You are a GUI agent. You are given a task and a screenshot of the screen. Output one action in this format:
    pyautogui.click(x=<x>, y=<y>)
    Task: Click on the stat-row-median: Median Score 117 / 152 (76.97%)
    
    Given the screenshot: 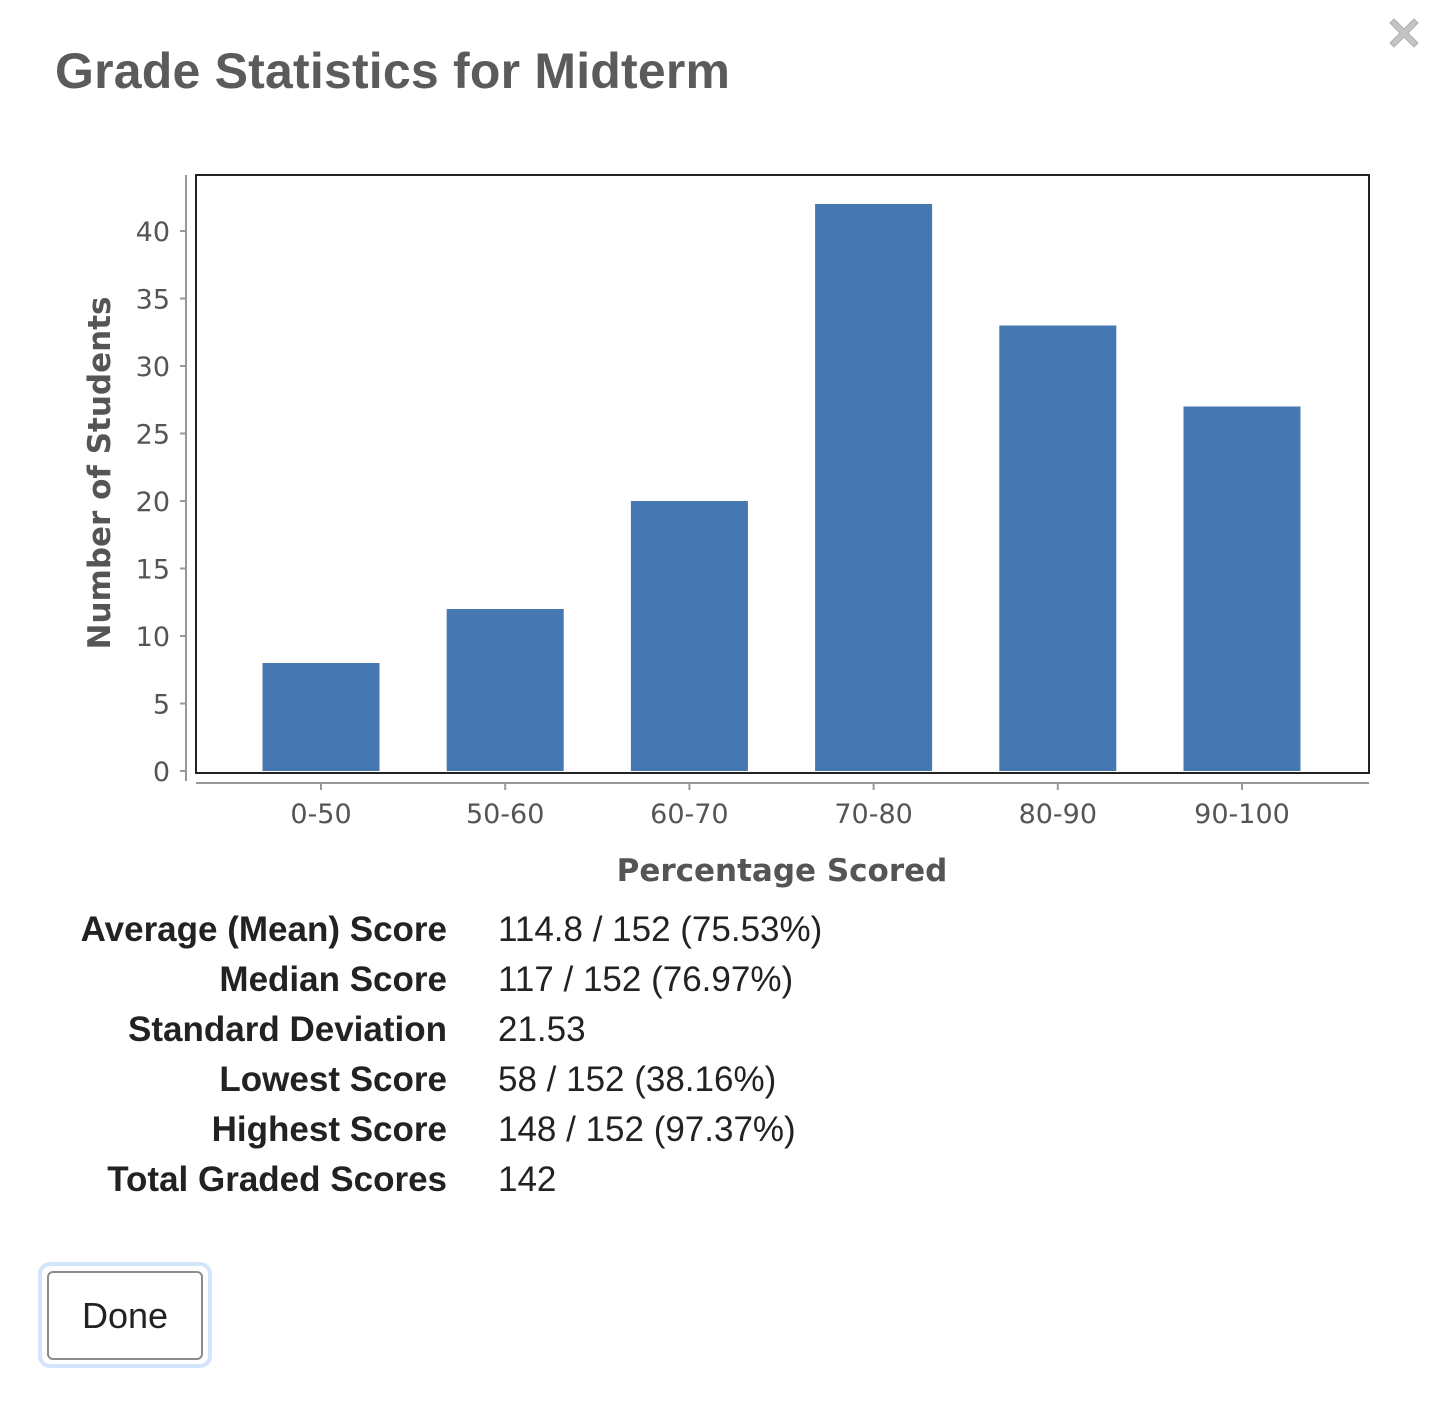 What is the action you would take?
    pyautogui.click(x=721, y=980)
    